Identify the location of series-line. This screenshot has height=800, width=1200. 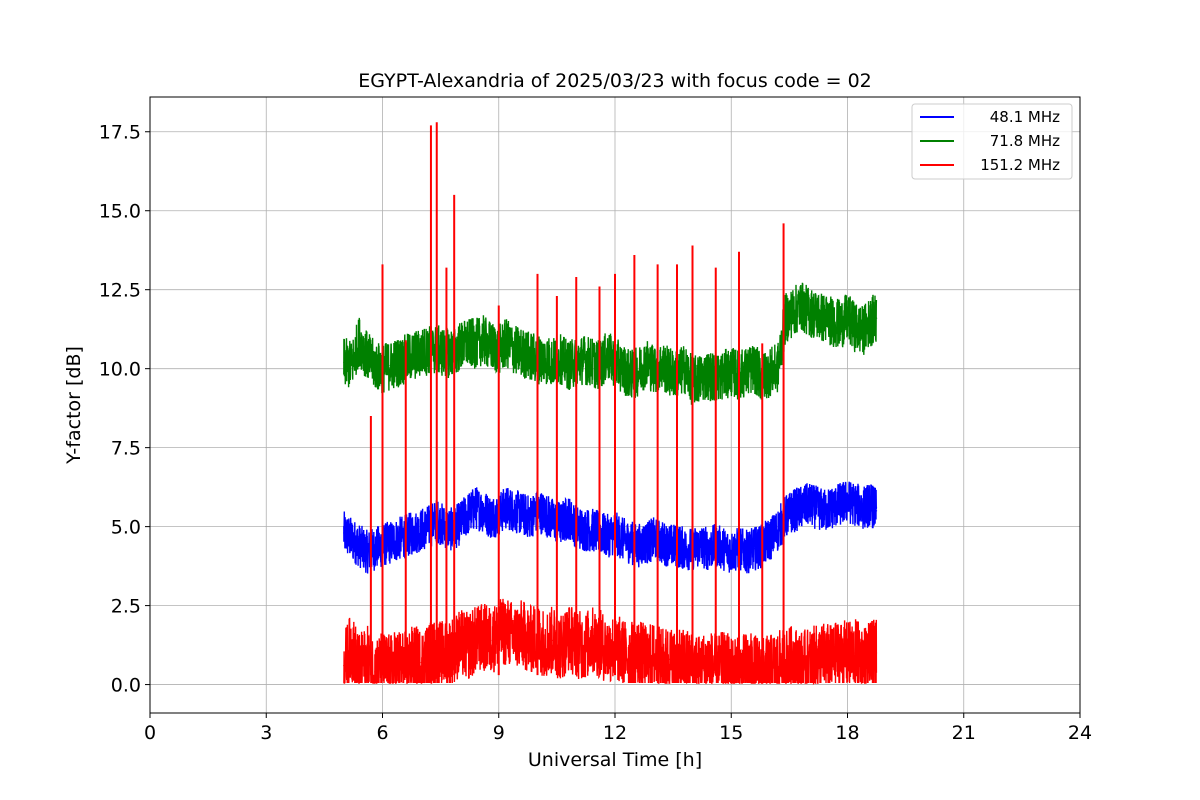
(610, 642).